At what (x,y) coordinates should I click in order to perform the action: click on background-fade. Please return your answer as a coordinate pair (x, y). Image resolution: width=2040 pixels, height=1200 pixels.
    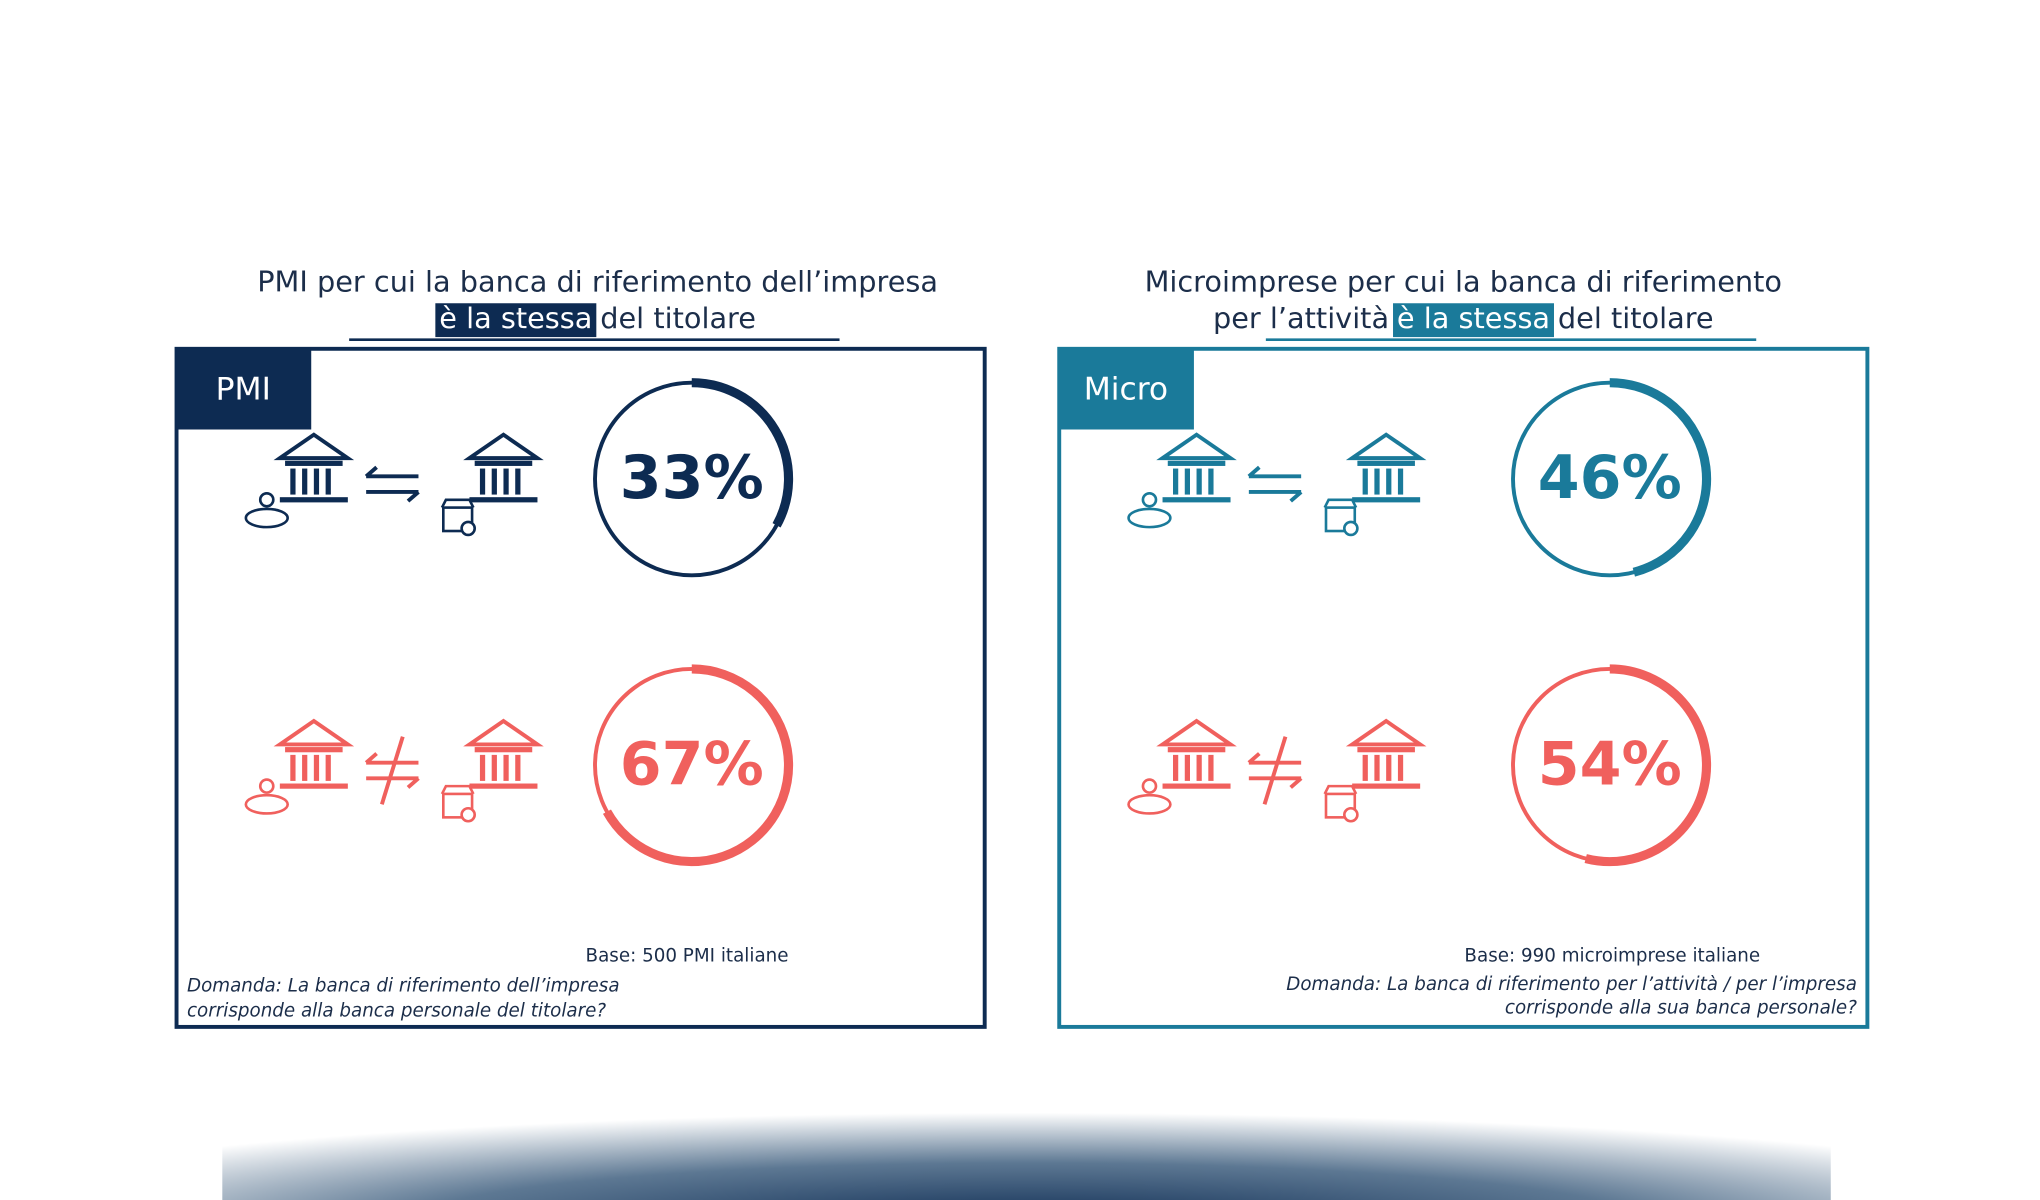
    Looking at the image, I should click on (1026, 1120).